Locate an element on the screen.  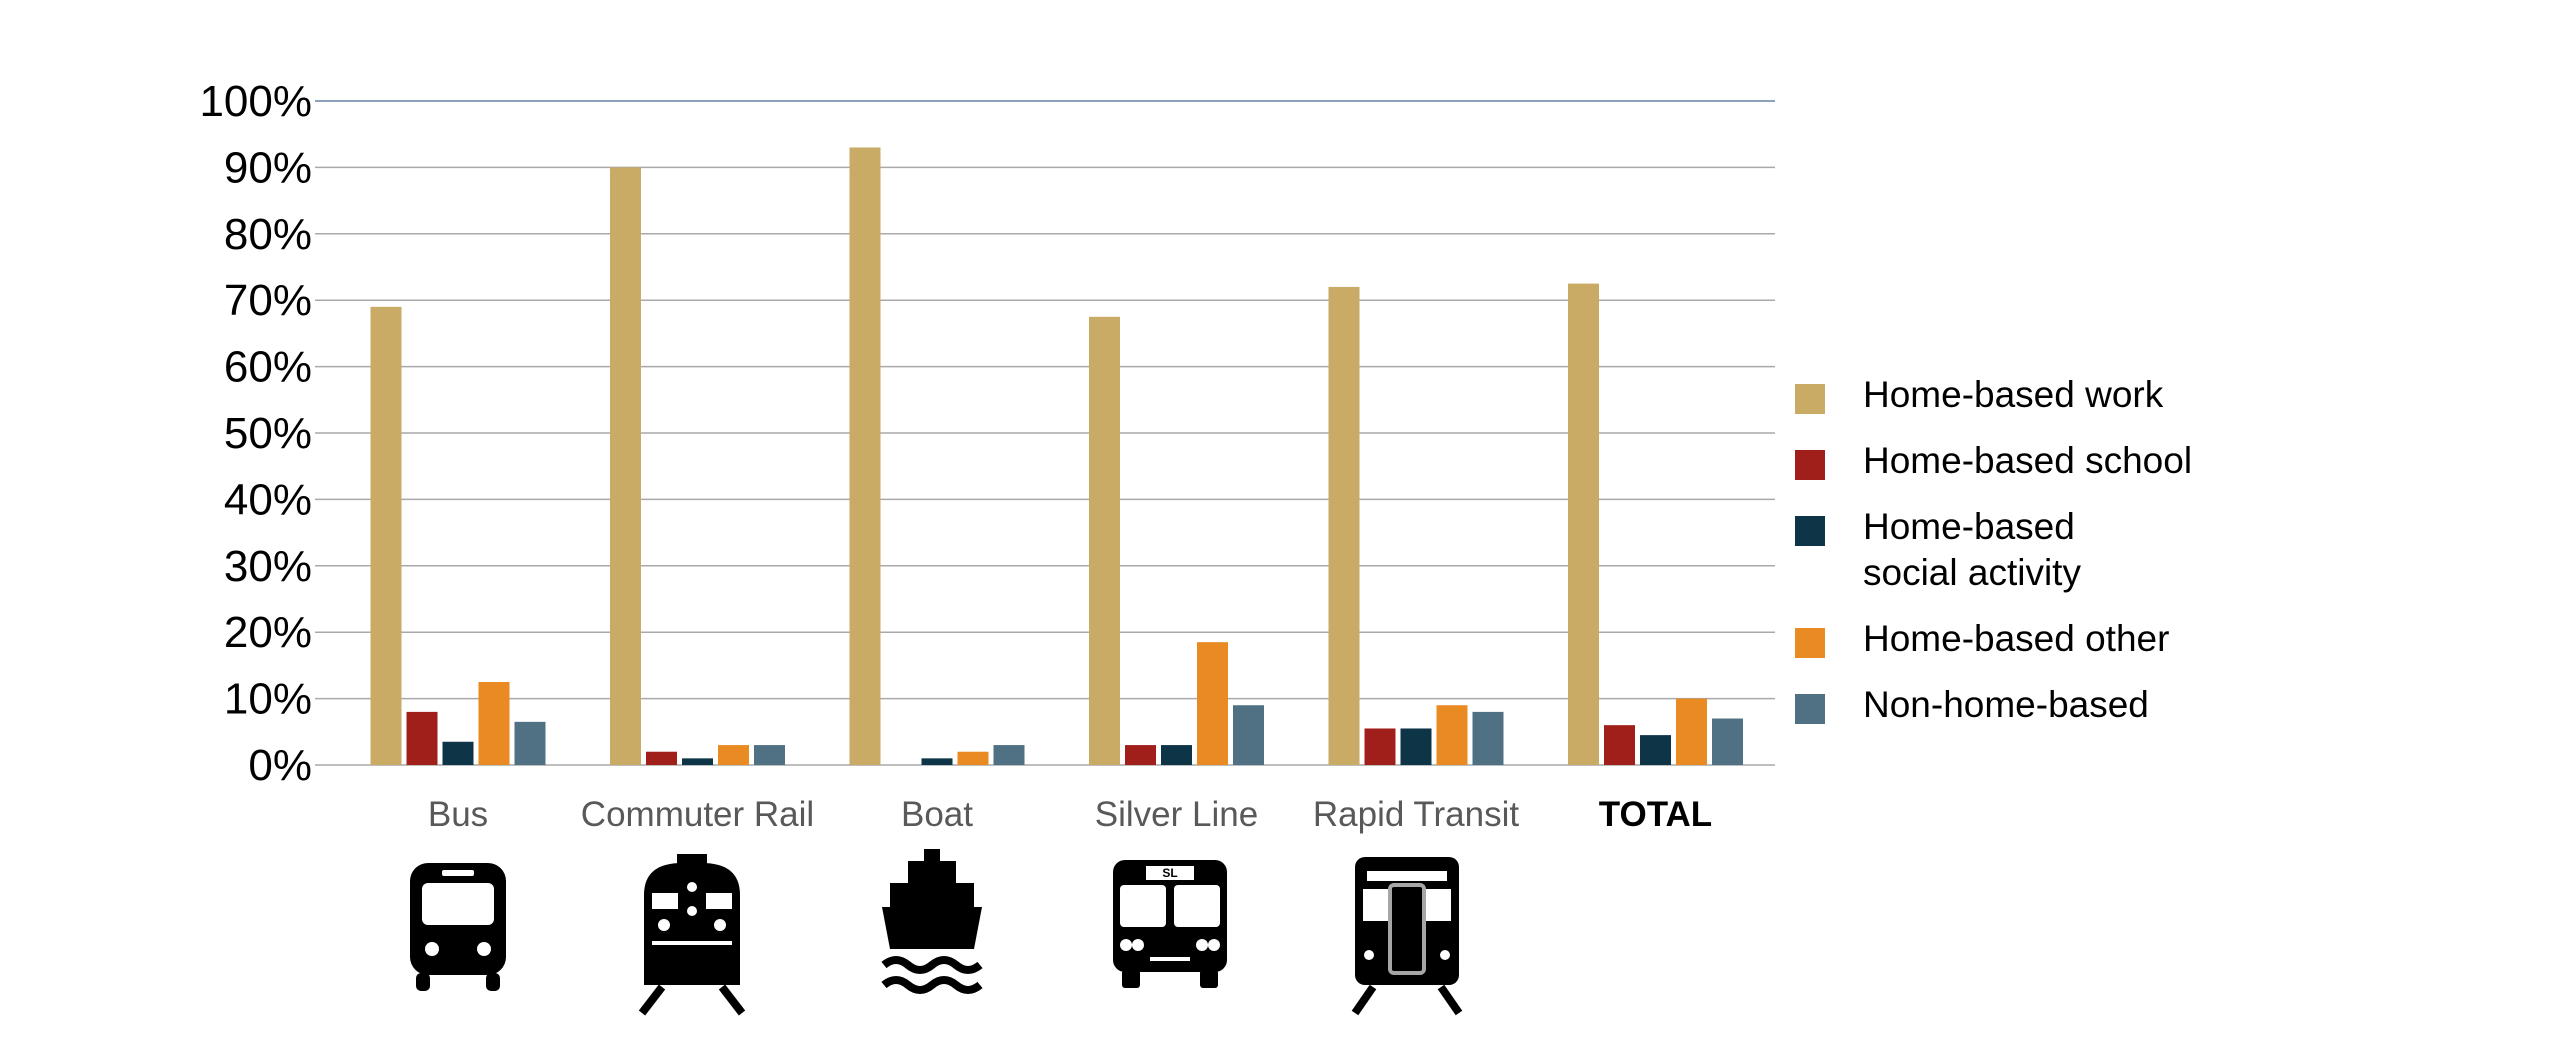
category-icons: SL is located at coordinates (936, 932).